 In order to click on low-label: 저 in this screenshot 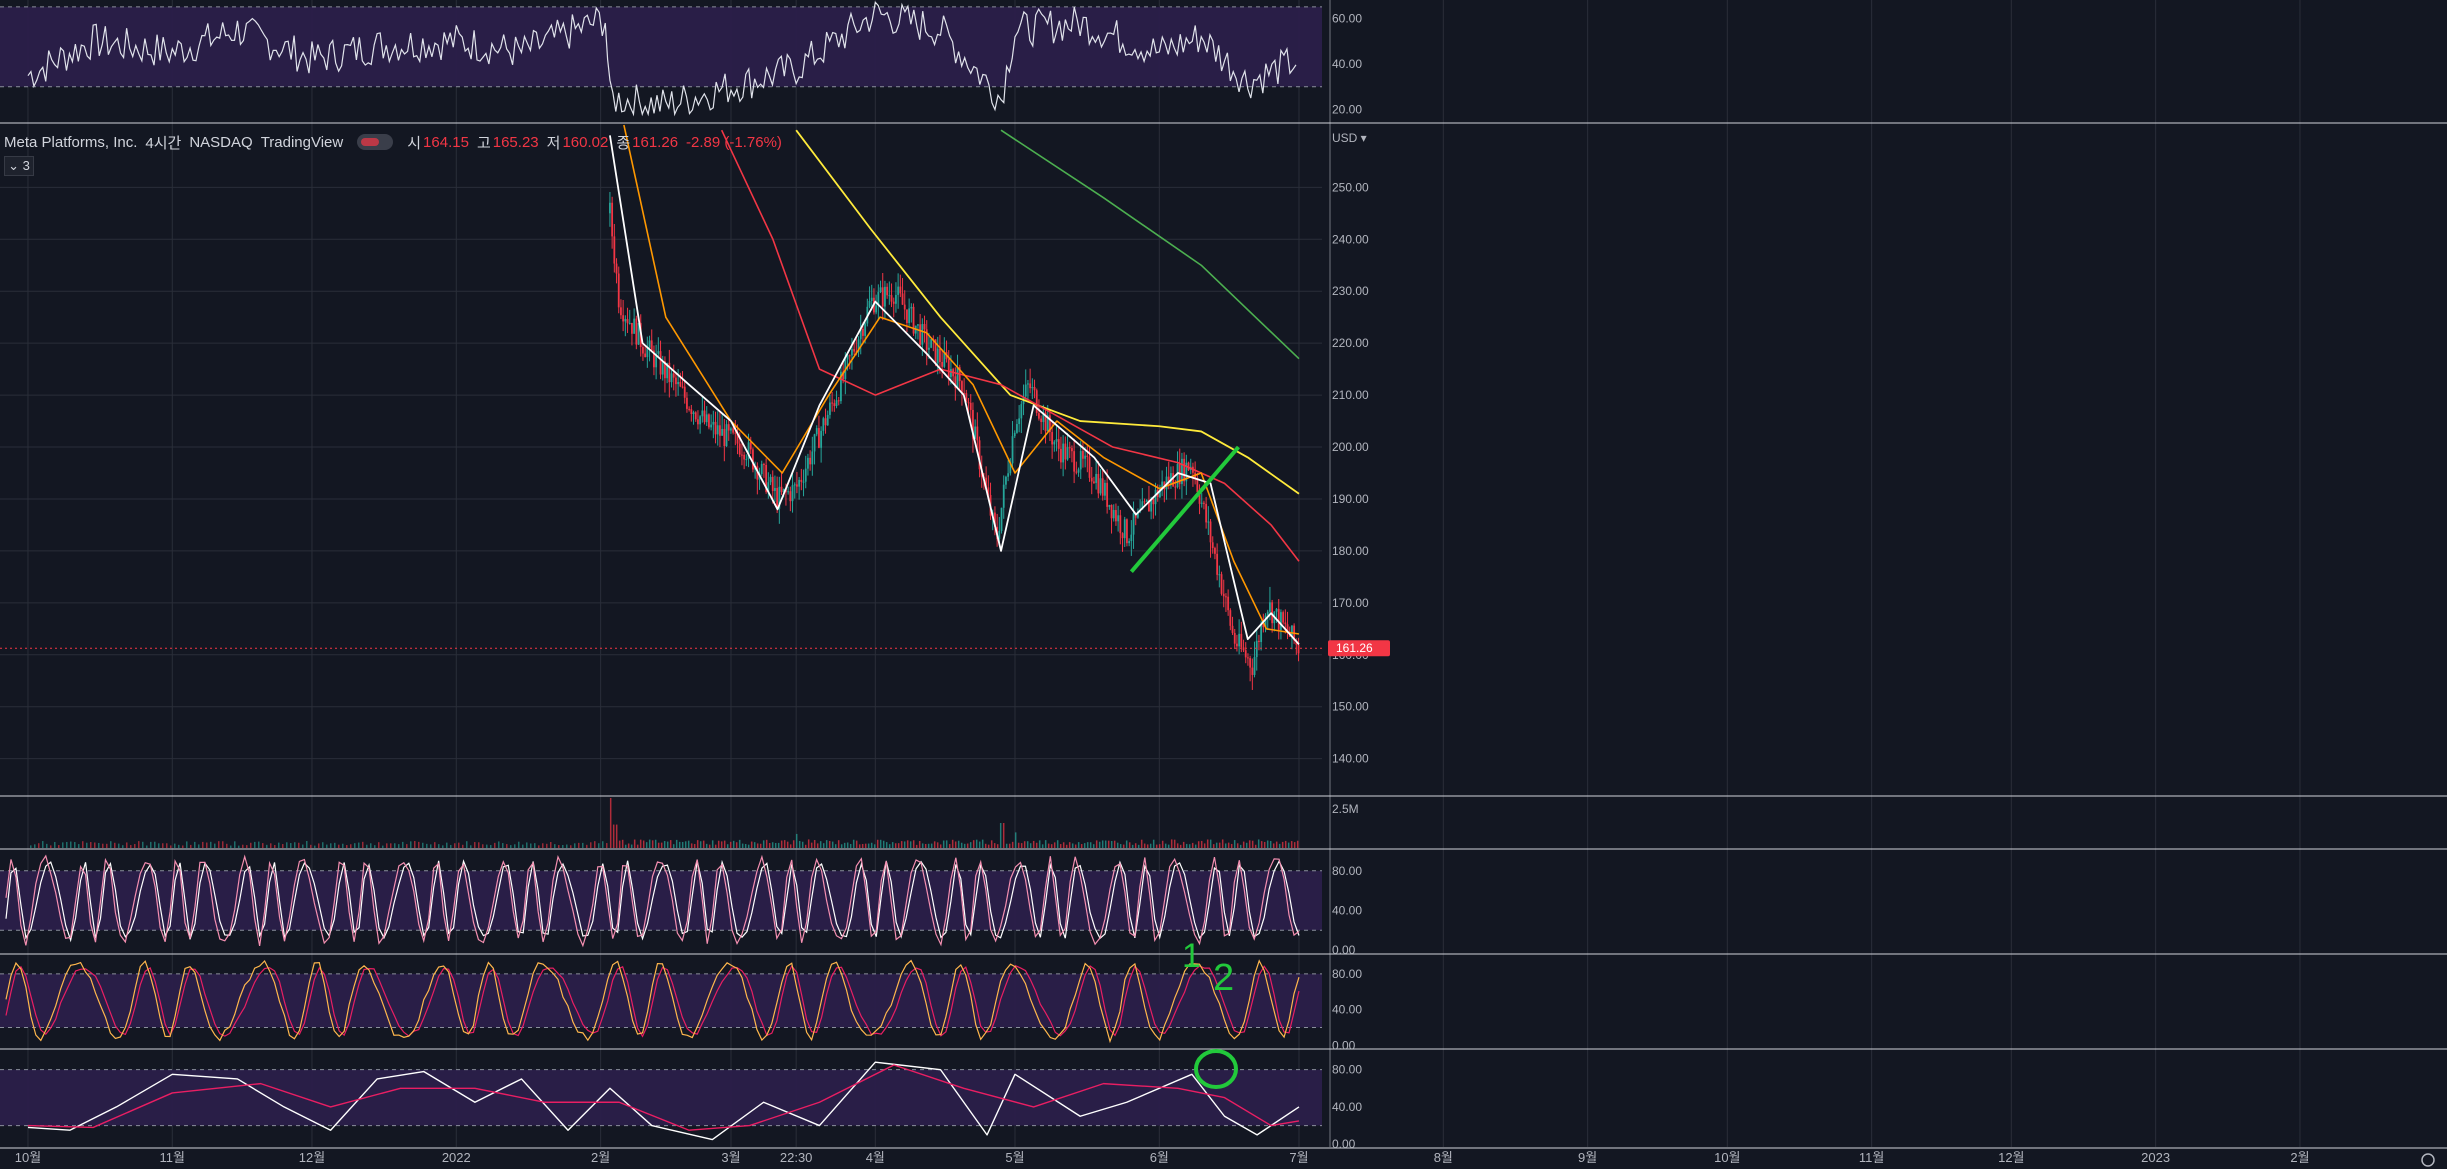, I will do `click(553, 143)`.